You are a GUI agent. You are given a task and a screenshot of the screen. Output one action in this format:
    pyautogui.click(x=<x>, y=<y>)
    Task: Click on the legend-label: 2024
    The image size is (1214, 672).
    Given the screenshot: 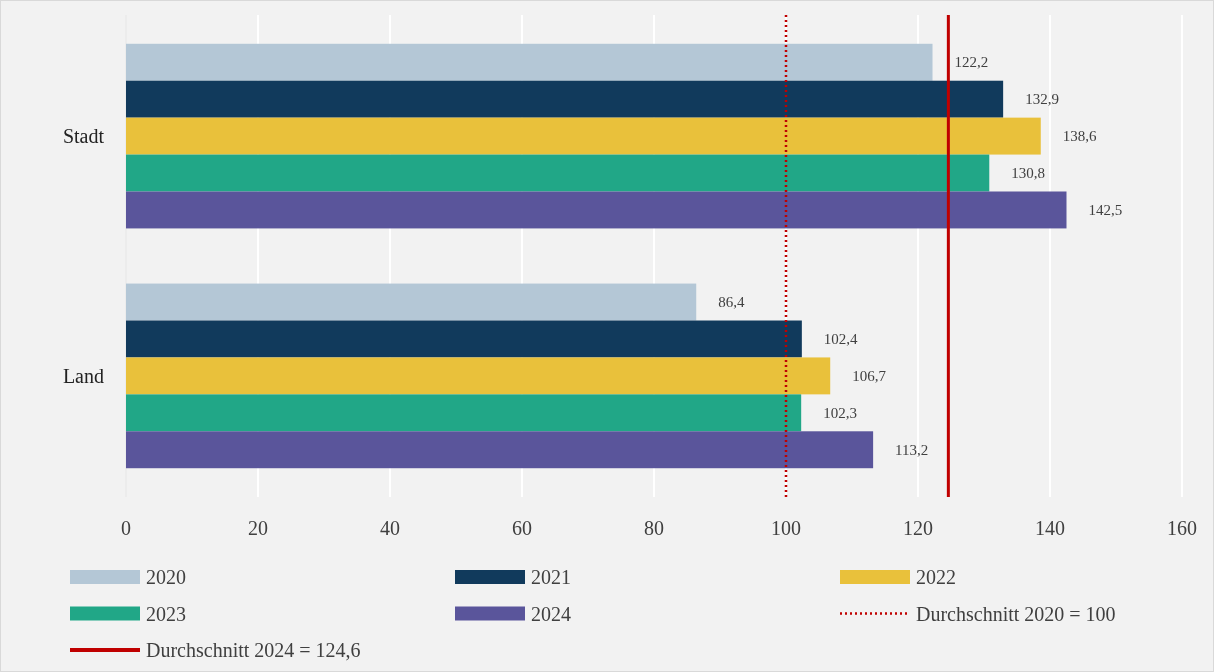 What is the action you would take?
    pyautogui.click(x=551, y=613)
    